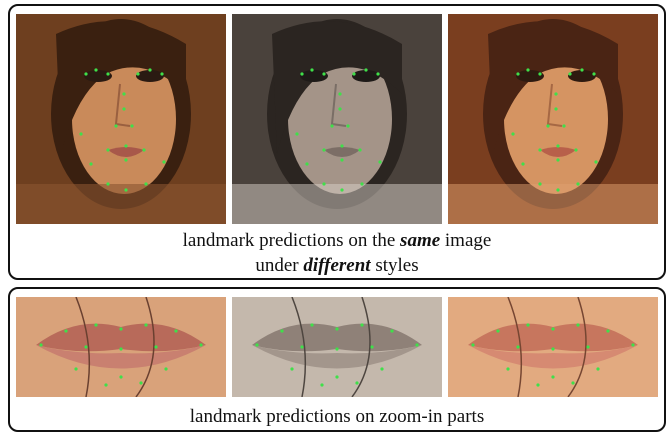 This screenshot has width=672, height=436. Describe the element at coordinates (279, 265) in the screenshot. I see `caption-line-2-prefix: under` at that location.